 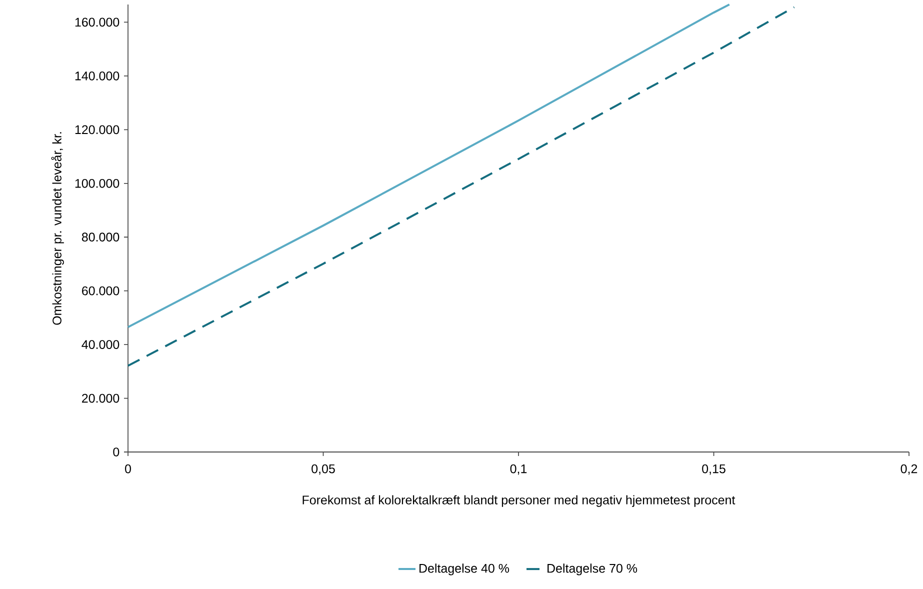 I want to click on y-tick-label: 20.000, so click(x=101, y=398).